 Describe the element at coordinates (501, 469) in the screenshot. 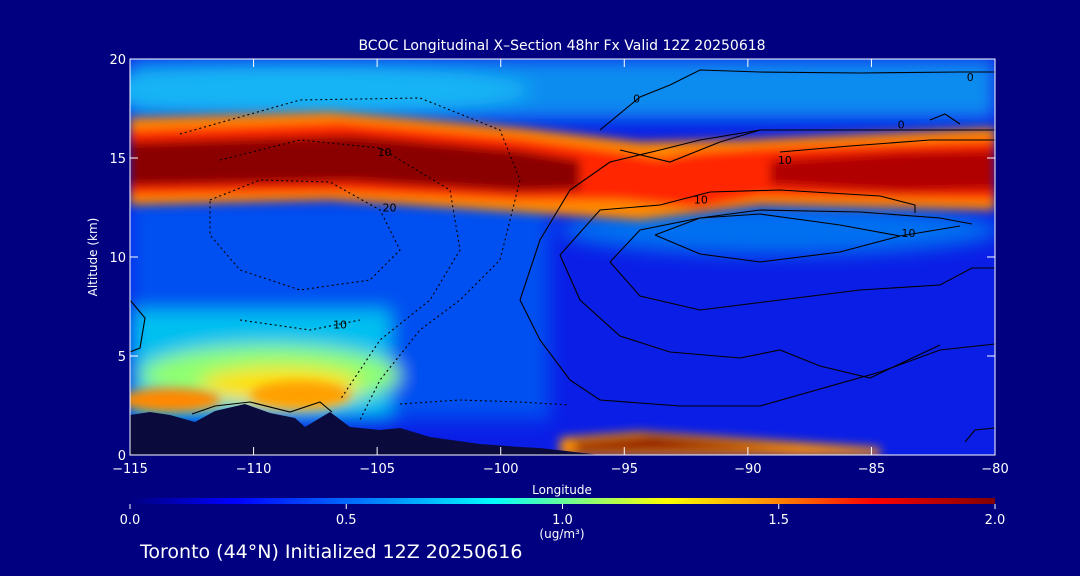

I see `x-tick-label: −100` at that location.